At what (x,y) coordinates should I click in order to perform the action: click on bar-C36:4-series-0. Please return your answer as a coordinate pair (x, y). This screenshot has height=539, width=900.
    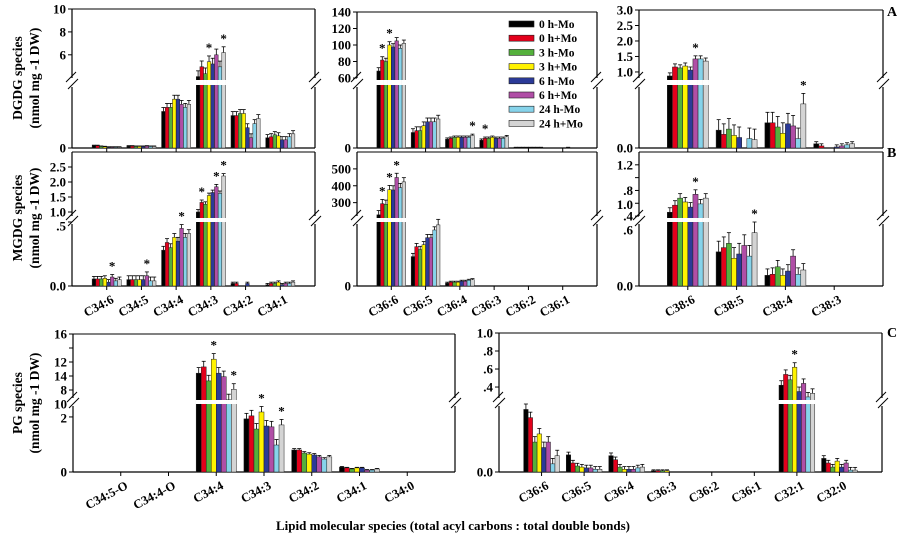
    Looking at the image, I should click on (447, 284).